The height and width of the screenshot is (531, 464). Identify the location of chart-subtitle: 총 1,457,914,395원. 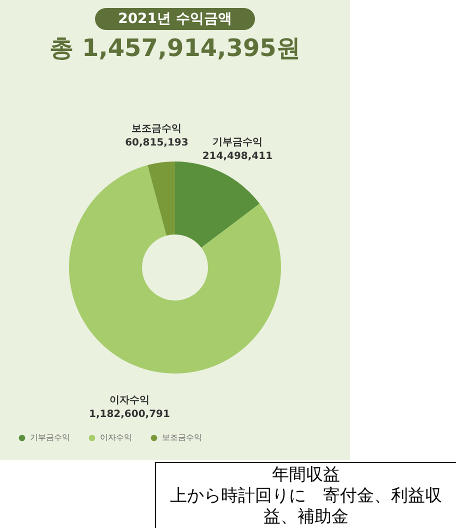
(175, 48).